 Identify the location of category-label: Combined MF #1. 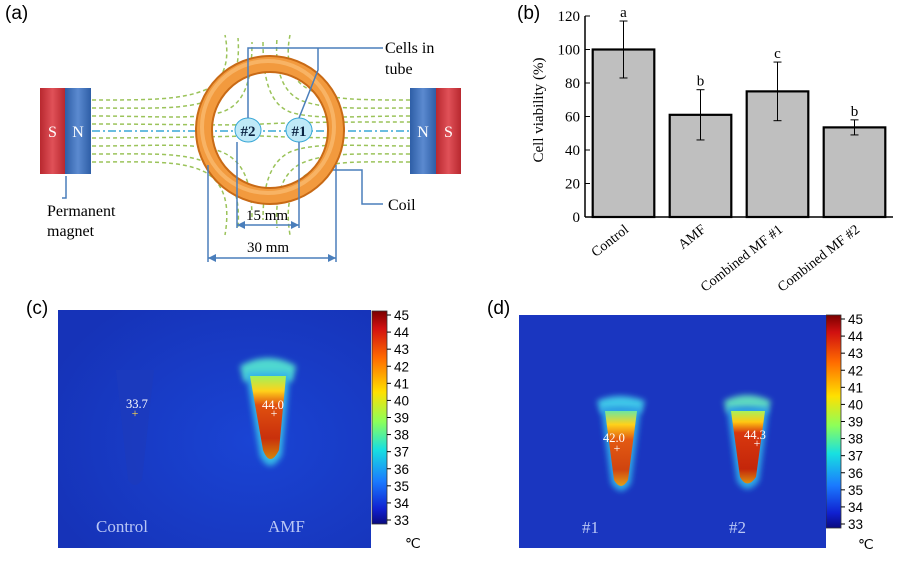
(742, 258).